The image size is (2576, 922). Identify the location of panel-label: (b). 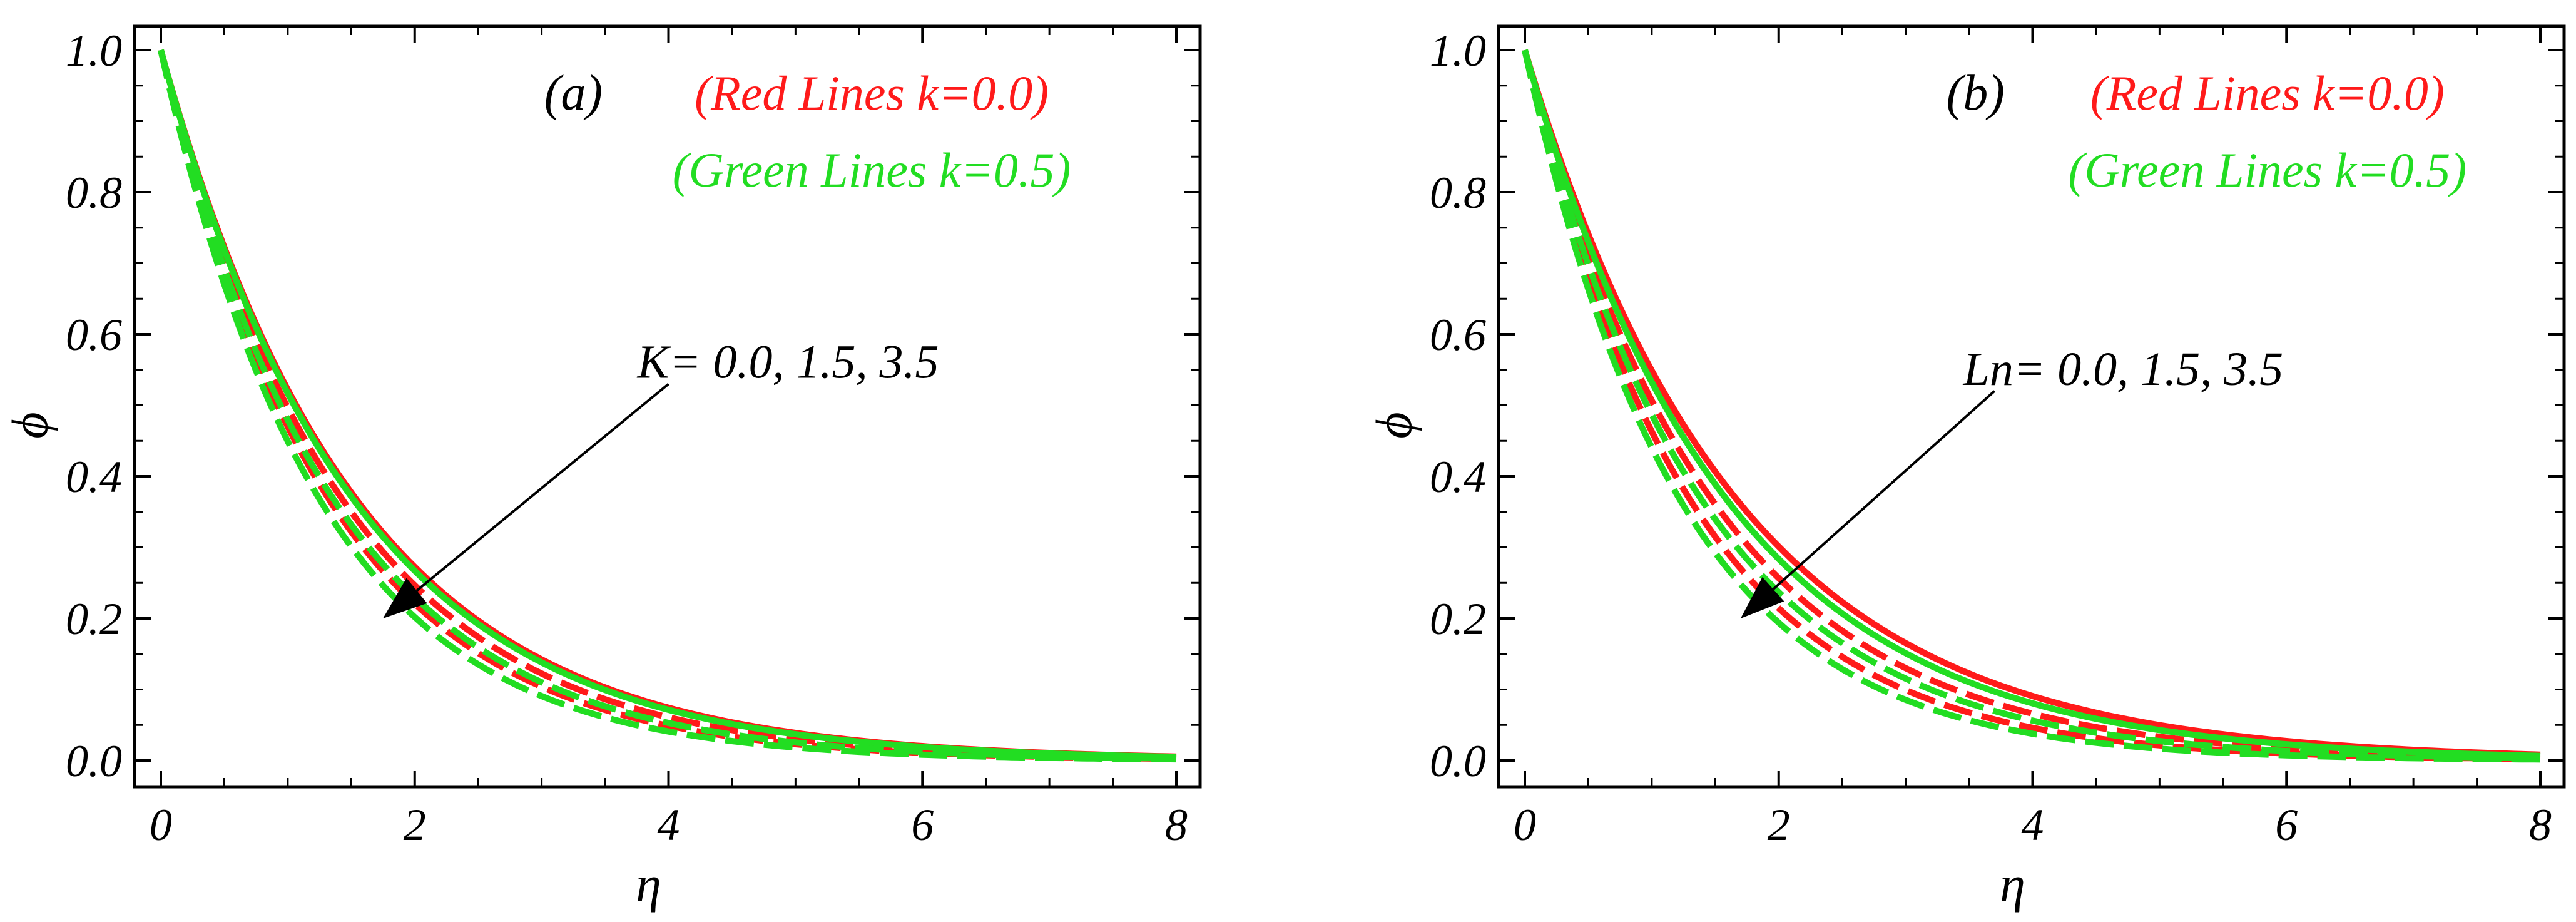
(1976, 93).